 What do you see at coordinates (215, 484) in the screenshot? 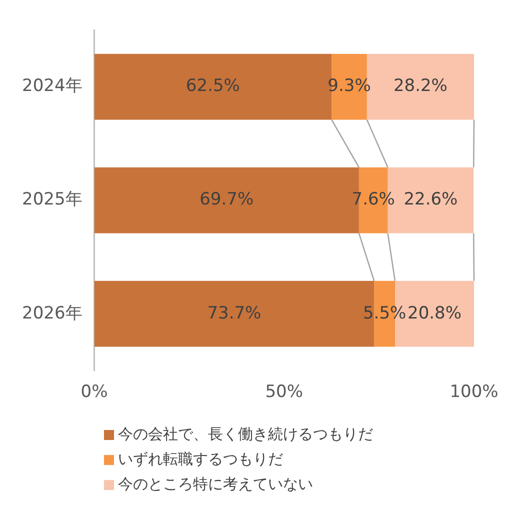
I see `legend-label: 今のところ特に考えていない` at bounding box center [215, 484].